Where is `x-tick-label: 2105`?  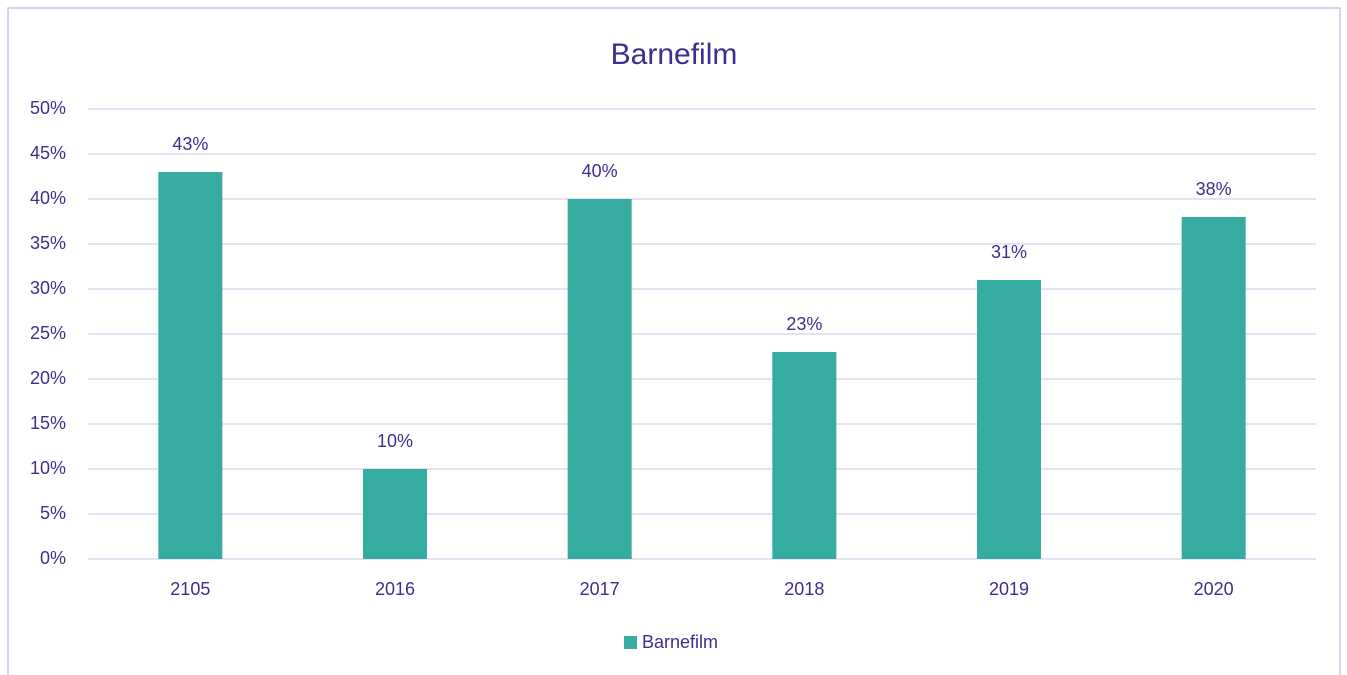 x-tick-label: 2105 is located at coordinates (190, 589).